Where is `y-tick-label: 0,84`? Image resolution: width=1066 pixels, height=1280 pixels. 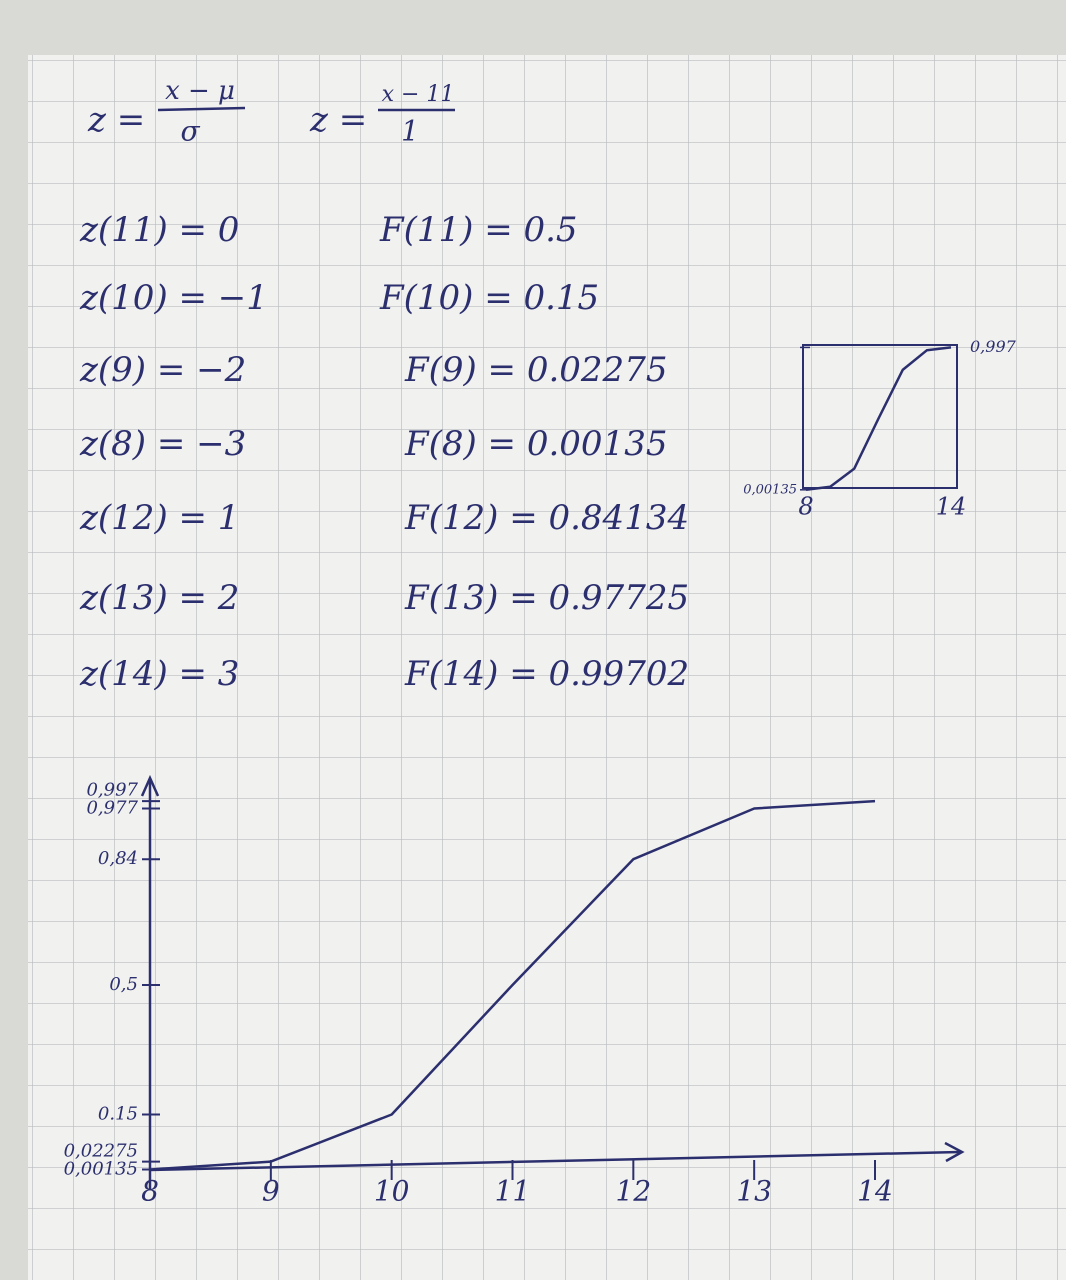 y-tick-label: 0,84 is located at coordinates (118, 858).